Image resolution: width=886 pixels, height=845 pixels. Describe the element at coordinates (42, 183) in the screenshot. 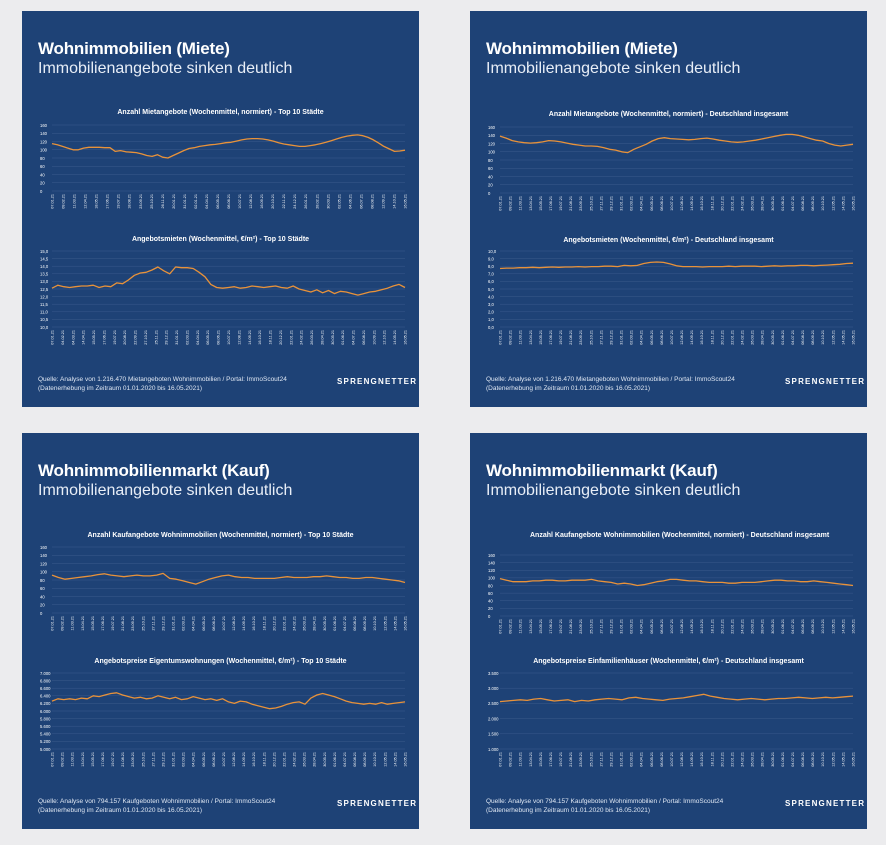

I see `y-tick-label: 20` at that location.